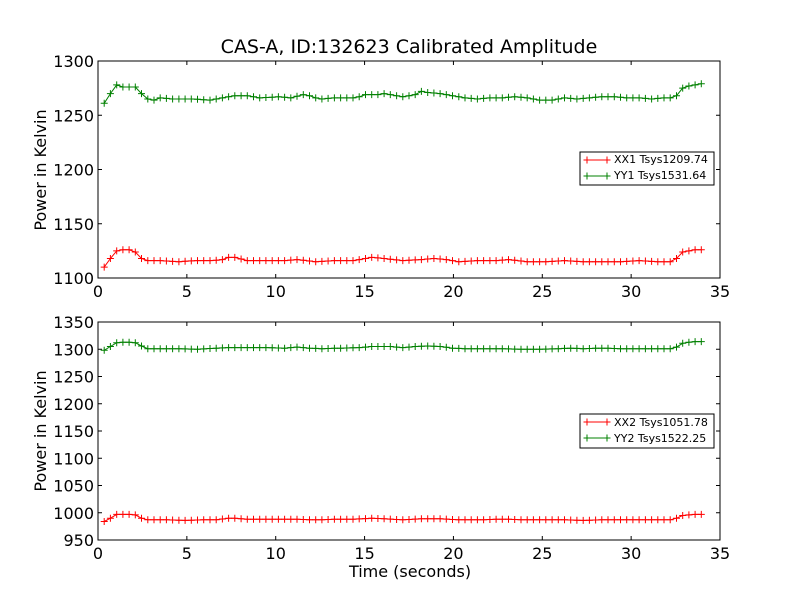  What do you see at coordinates (73, 431) in the screenshot?
I see `y-tick-label: 1150` at bounding box center [73, 431].